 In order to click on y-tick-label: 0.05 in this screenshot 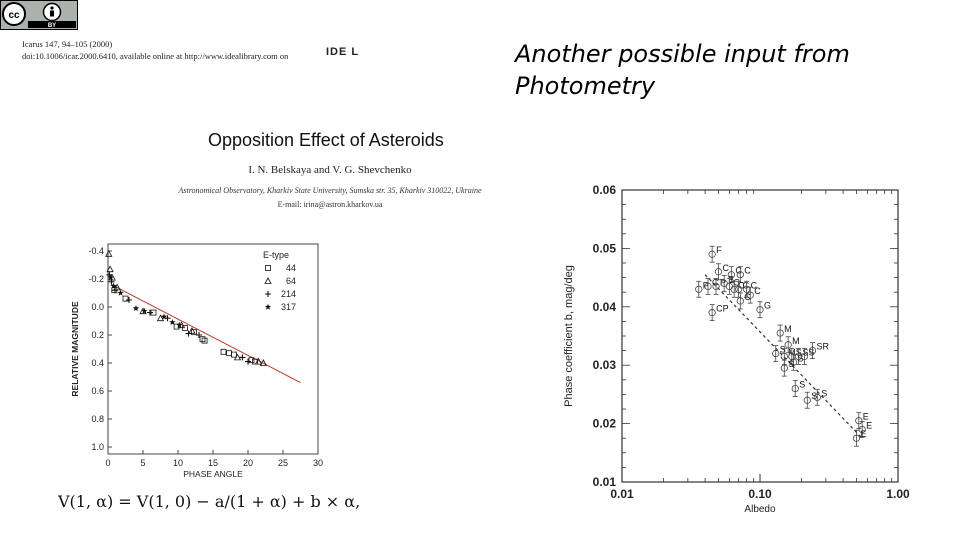, I will do `click(605, 248)`.